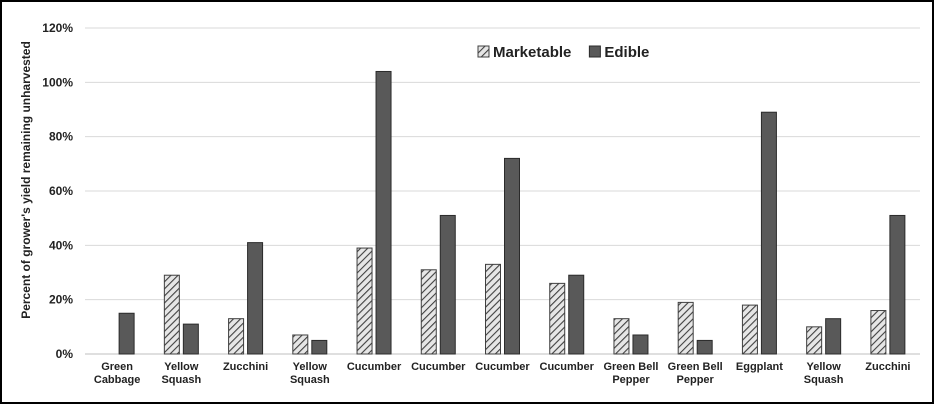 Image resolution: width=934 pixels, height=404 pixels. Describe the element at coordinates (57, 28) in the screenshot. I see `y-tick-label: 120%` at that location.